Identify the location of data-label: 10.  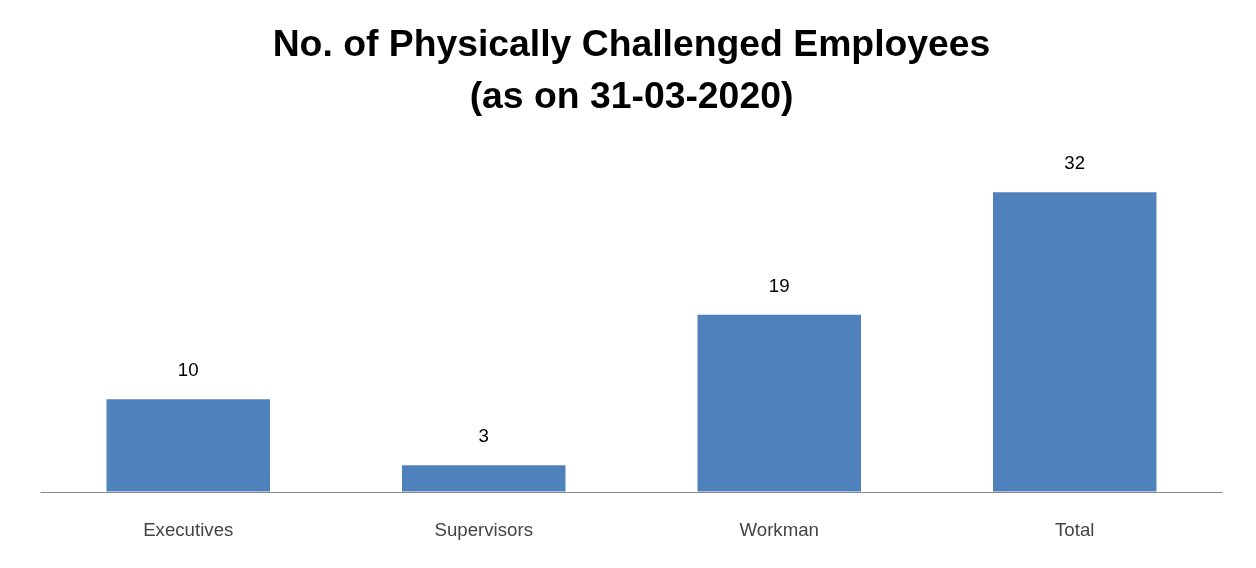
(188, 370).